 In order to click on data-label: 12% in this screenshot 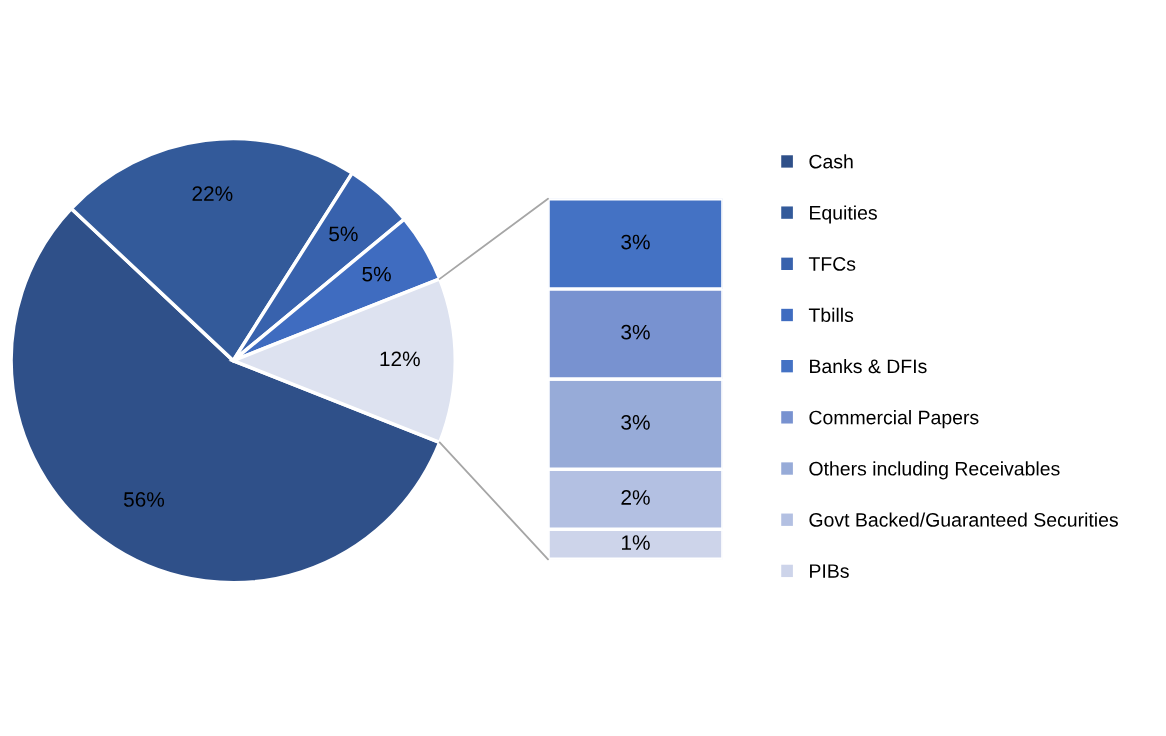, I will do `click(400, 359)`.